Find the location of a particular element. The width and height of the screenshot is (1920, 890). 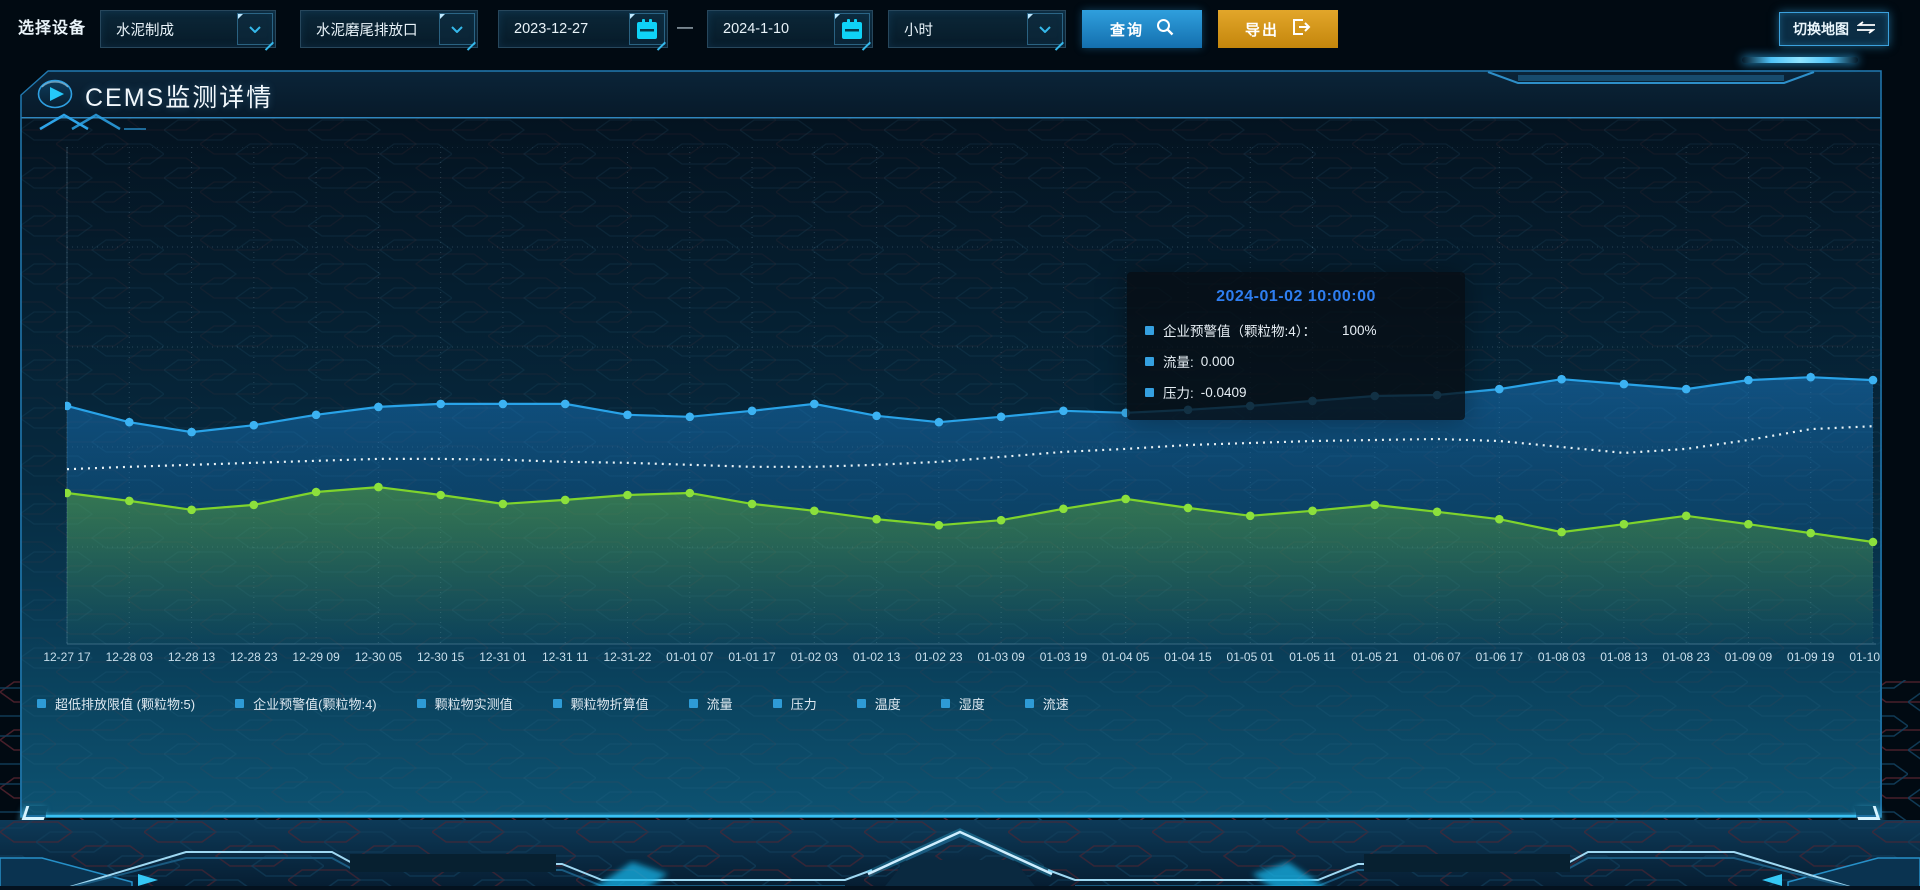

device-select: 水泥制成 is located at coordinates (188, 29).